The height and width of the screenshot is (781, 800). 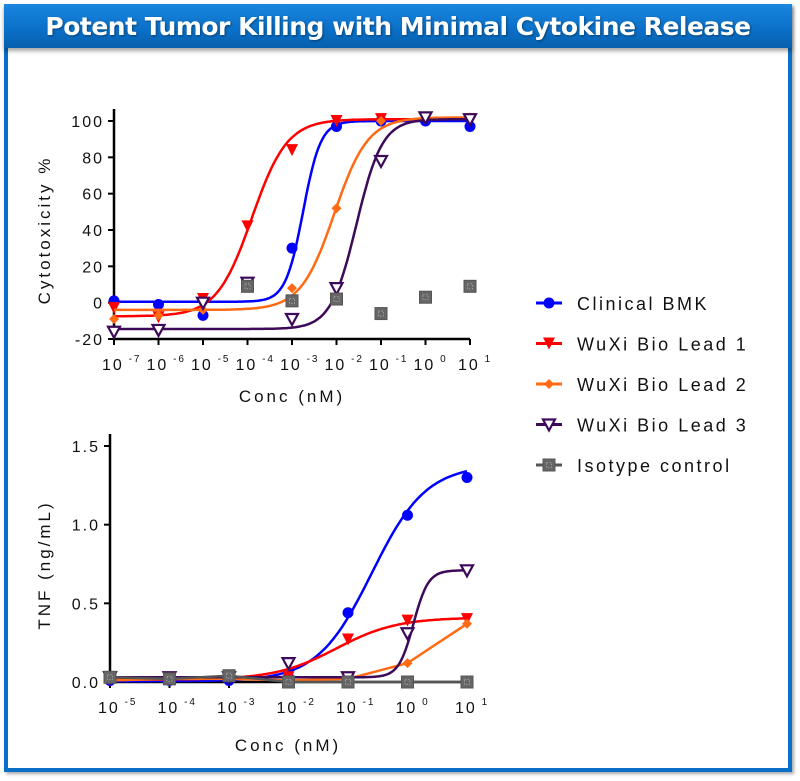 What do you see at coordinates (292, 396) in the screenshot?
I see `x-axis-label: Conc (nM)` at bounding box center [292, 396].